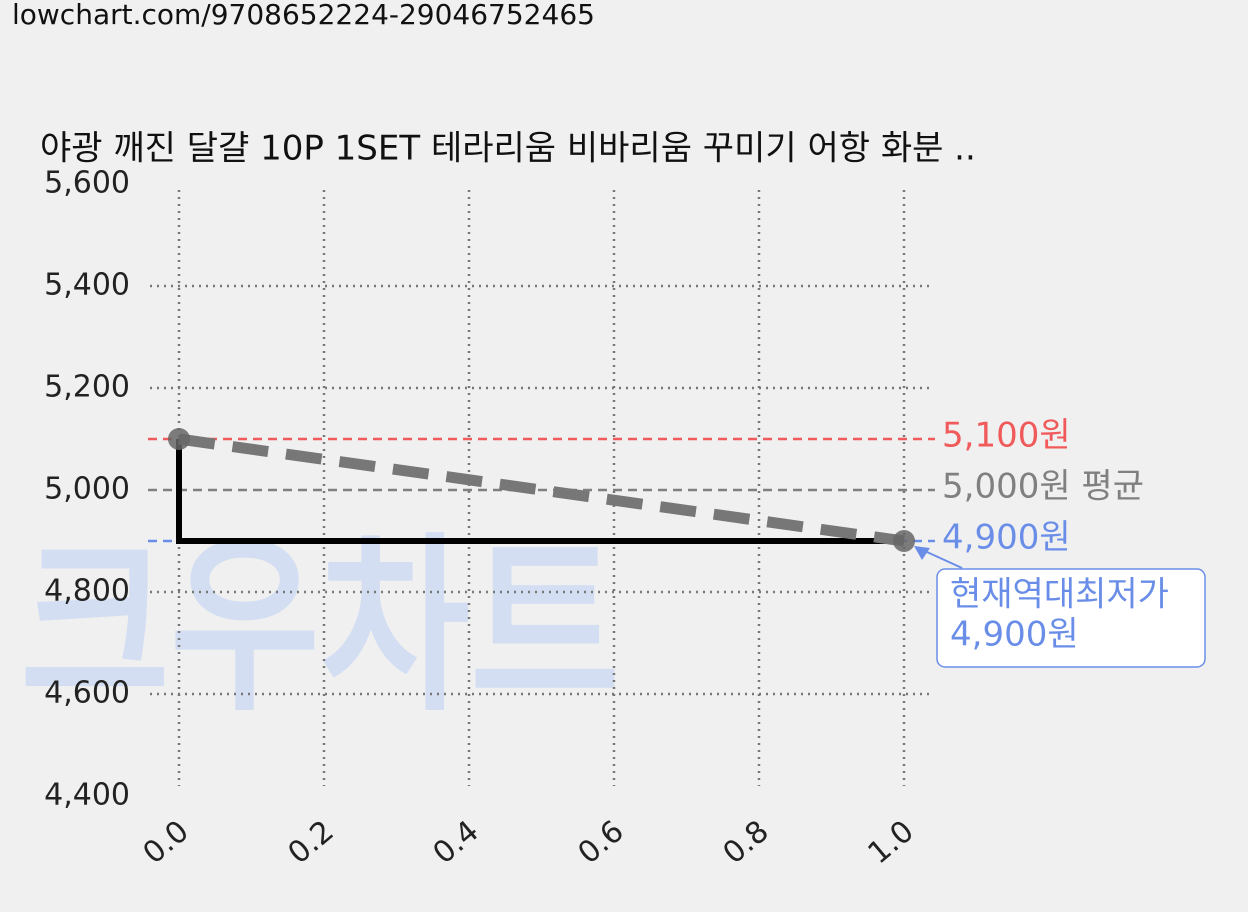 This screenshot has width=1248, height=912. What do you see at coordinates (166, 842) in the screenshot?
I see `x-tick-label: 0.0` at bounding box center [166, 842].